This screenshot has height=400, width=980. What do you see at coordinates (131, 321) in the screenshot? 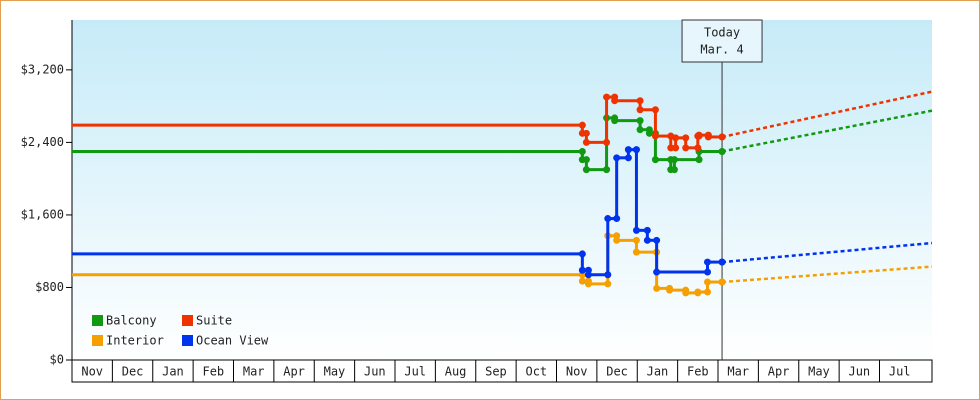
I see `legend-label: Balcony` at bounding box center [131, 321].